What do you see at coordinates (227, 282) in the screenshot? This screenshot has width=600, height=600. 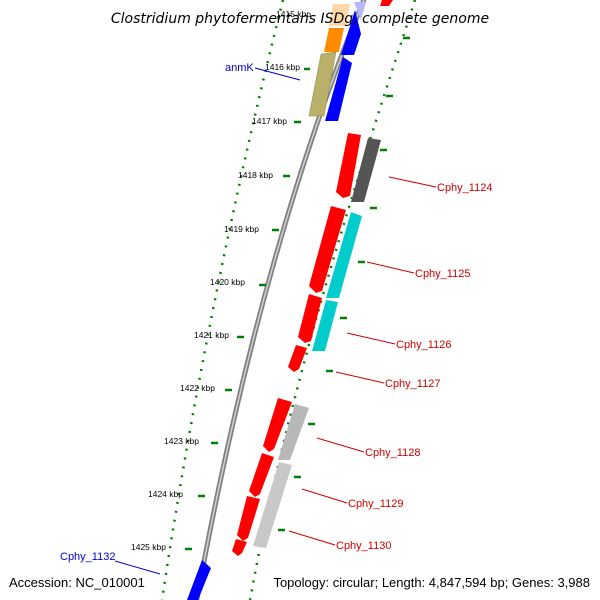 I see `tick-label-1420: 1420 kbp` at bounding box center [227, 282].